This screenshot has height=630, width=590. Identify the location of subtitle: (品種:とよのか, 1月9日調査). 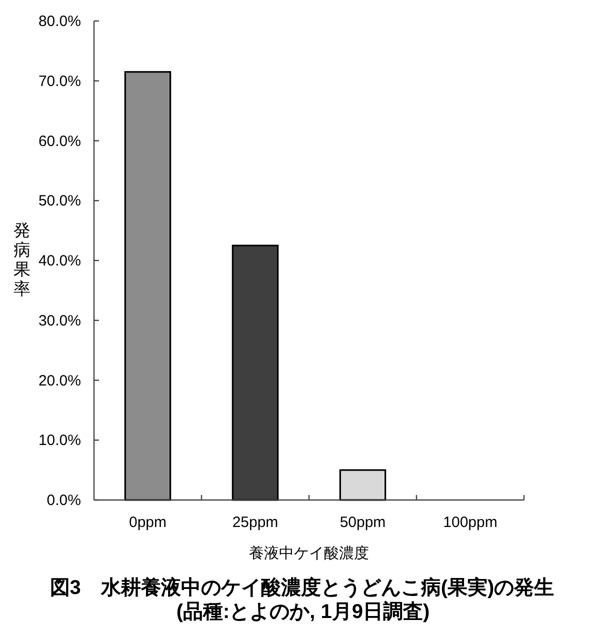
(303, 612).